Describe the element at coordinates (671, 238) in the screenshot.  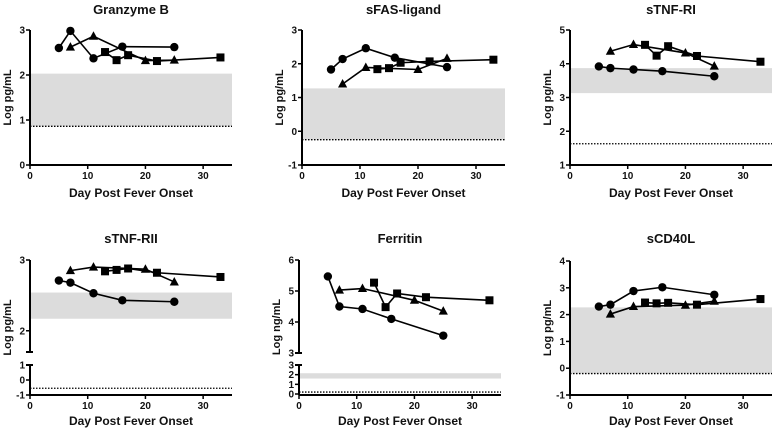
I see `chart-title: sCD40L` at that location.